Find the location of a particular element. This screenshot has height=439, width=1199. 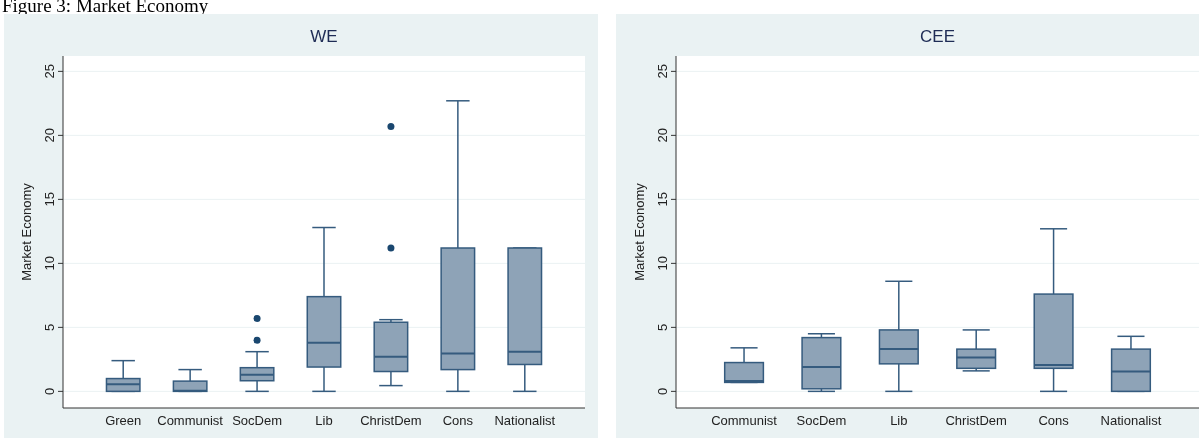

x-tick-label: Green is located at coordinates (123, 420).